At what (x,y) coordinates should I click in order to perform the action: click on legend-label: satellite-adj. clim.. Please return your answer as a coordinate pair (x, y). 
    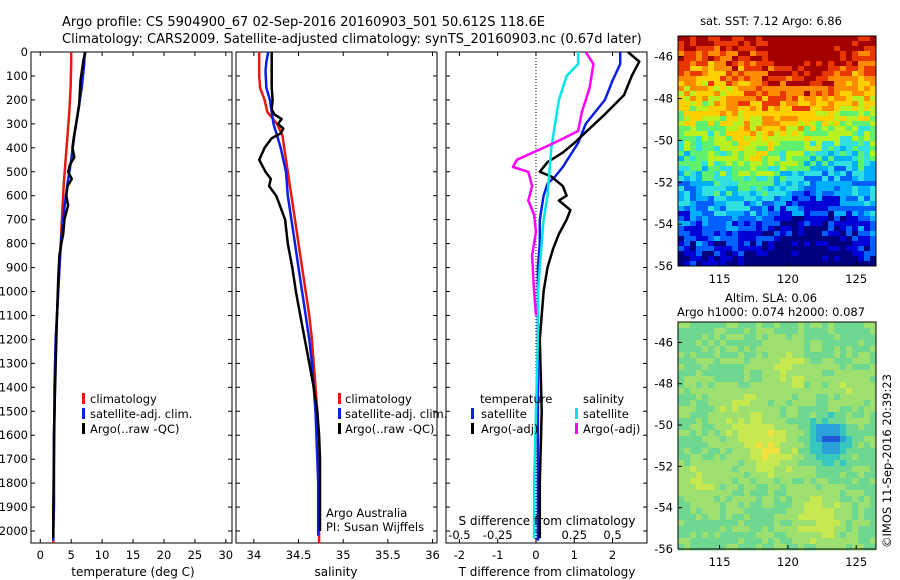
    Looking at the image, I should click on (396, 414).